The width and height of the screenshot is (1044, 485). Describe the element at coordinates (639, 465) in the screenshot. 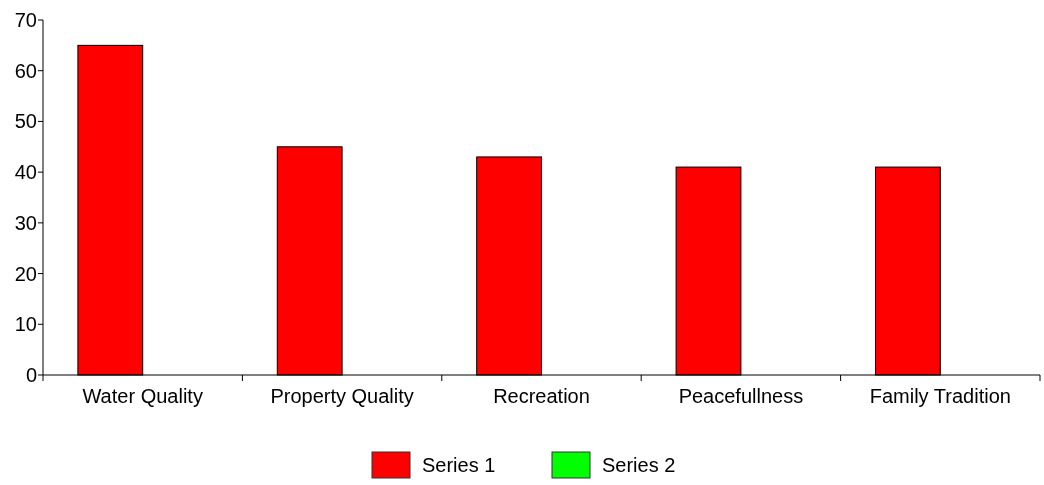

I see `legend-label: Series 2` at that location.